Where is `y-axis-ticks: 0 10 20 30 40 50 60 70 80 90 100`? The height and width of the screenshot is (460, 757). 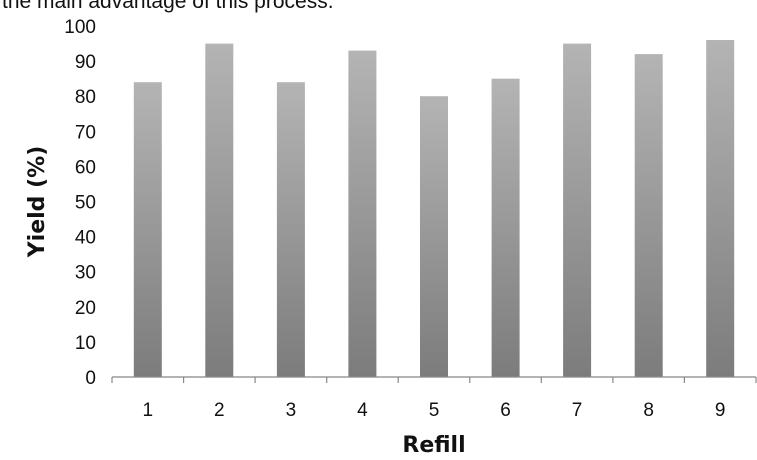 y-axis-ticks: 0 10 20 30 40 50 60 70 80 90 100 is located at coordinates (80, 203).